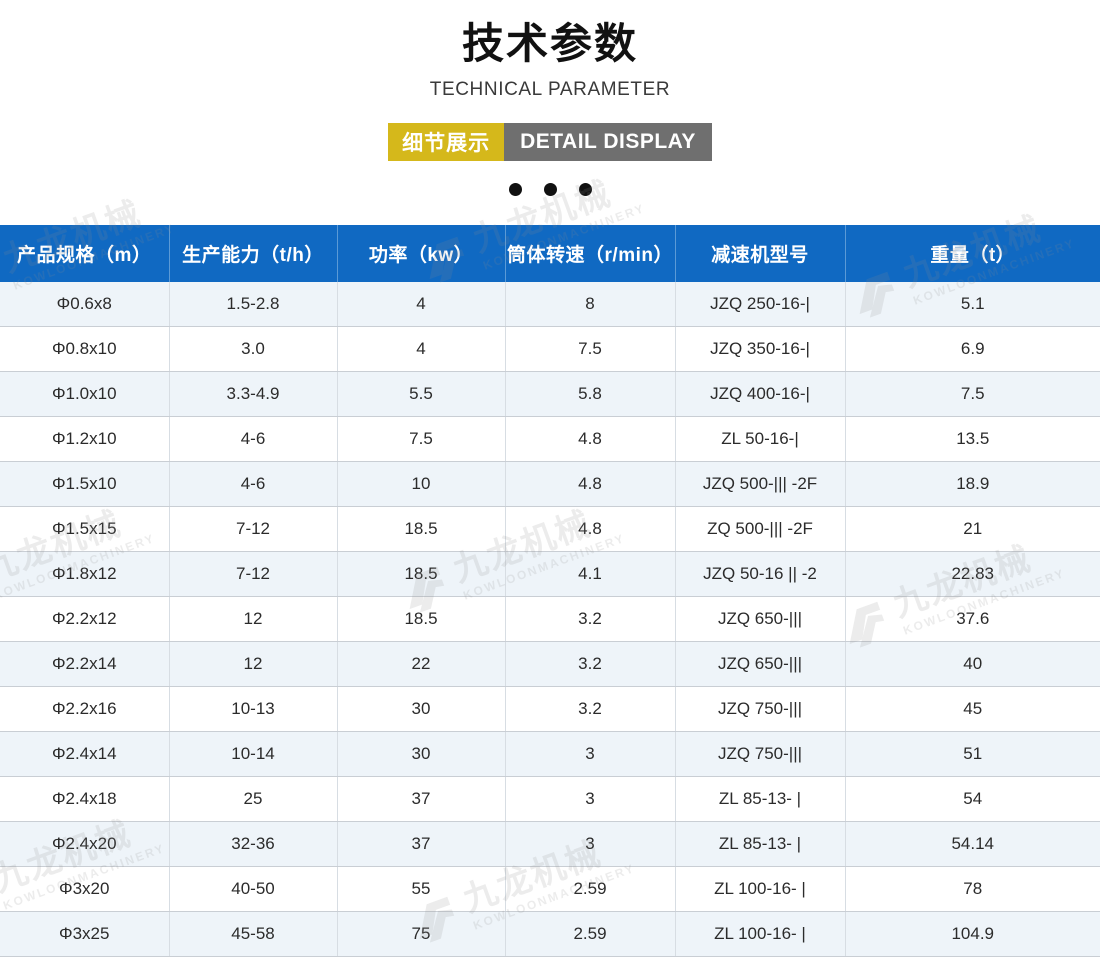  I want to click on cell-weight: 54.14, so click(972, 844).